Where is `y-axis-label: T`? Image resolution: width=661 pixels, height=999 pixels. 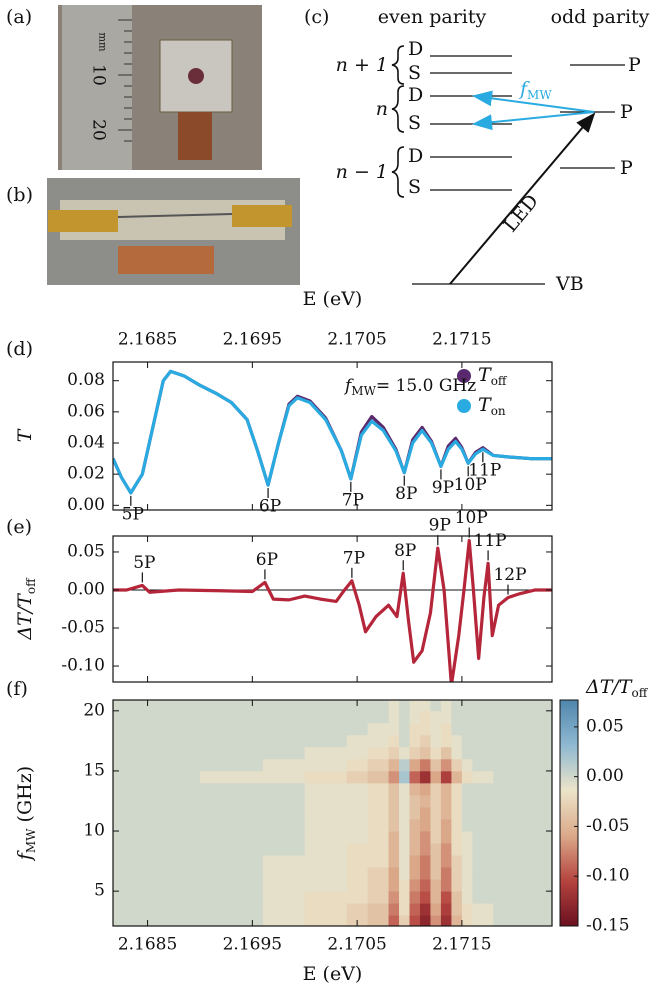
y-axis-label: T is located at coordinates (25, 435).